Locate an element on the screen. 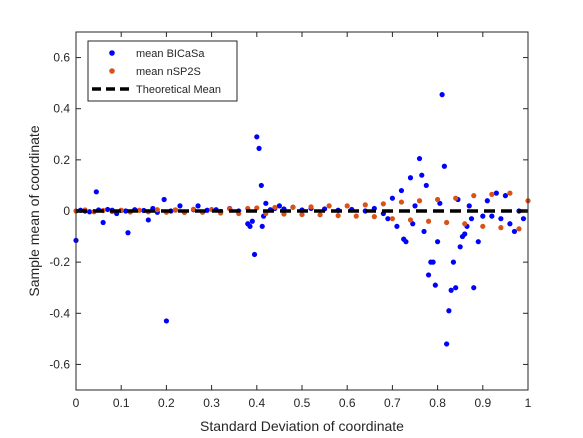 This screenshot has width=583, height=438. x-tick-label: 0.6 is located at coordinates (347, 403).